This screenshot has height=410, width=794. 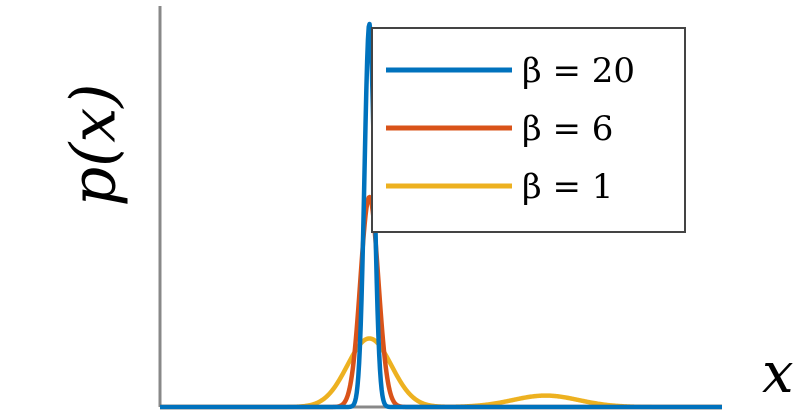 I want to click on legend-label-beta-20: β = 20, so click(x=578, y=71).